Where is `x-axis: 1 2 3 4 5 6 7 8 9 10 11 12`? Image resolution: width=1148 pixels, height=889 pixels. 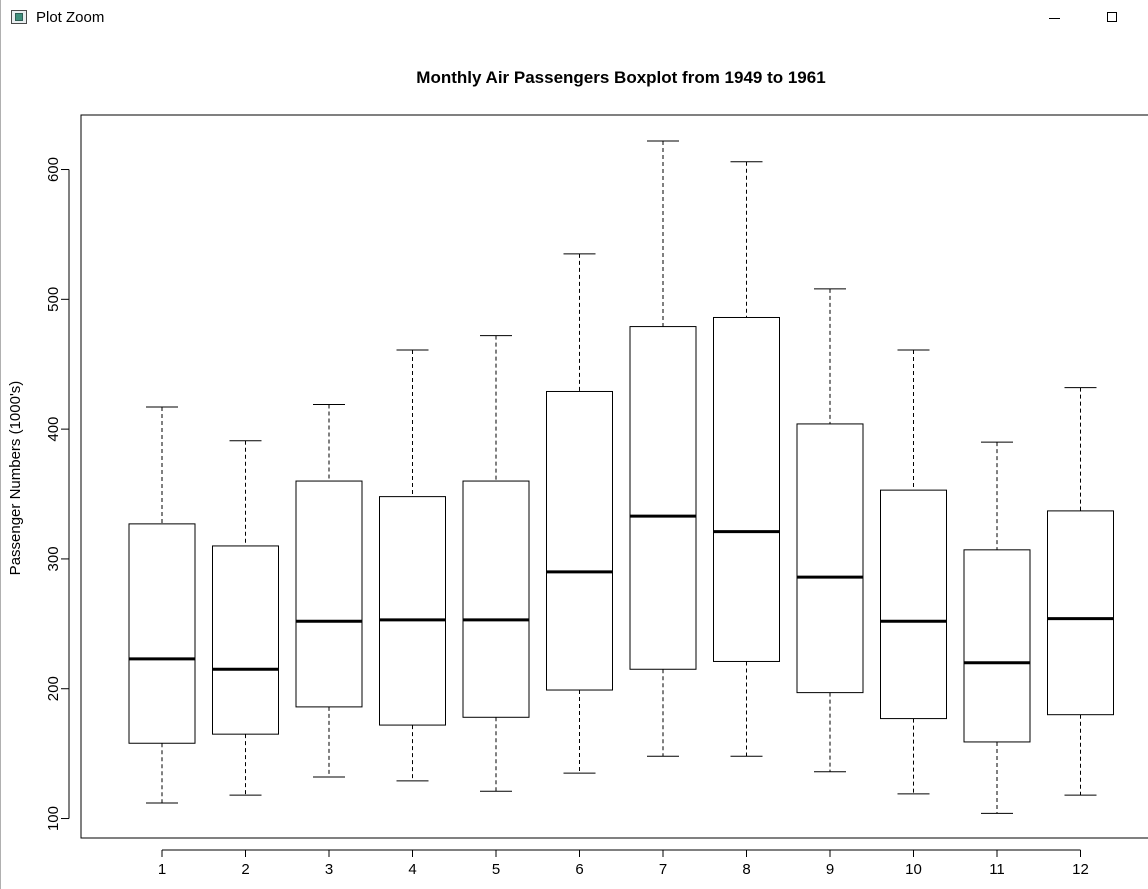
x-axis: 1 2 3 4 5 6 7 8 9 10 11 12 is located at coordinates (623, 863).